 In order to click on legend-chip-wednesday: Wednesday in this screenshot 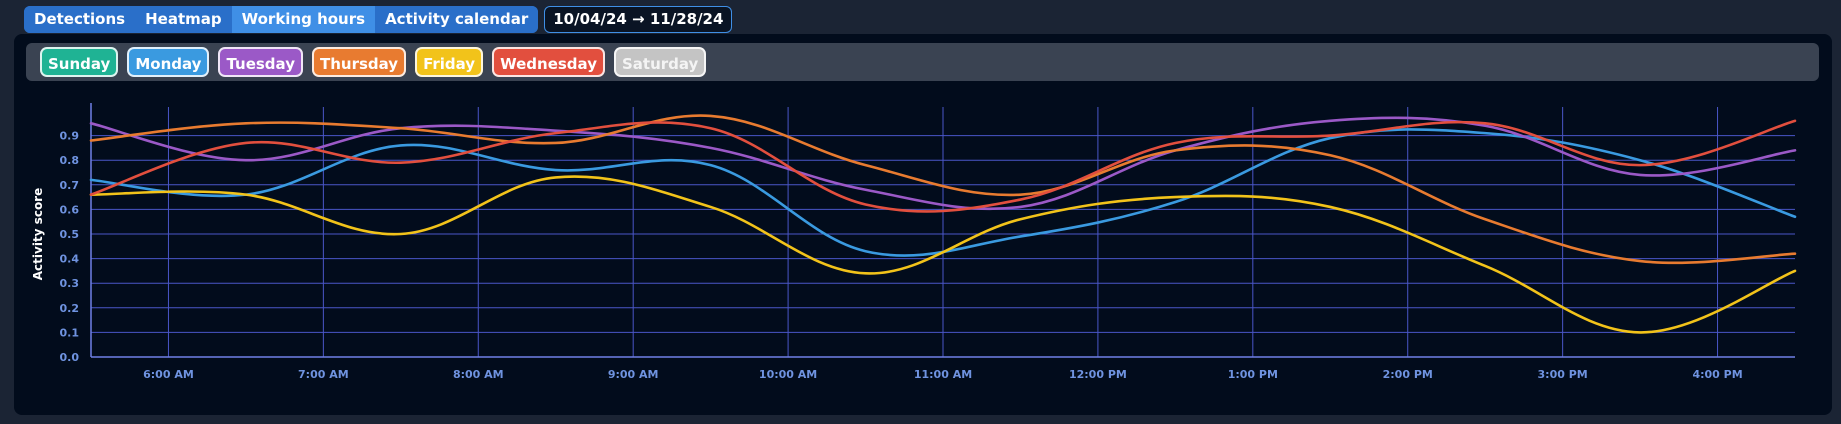, I will do `click(548, 62)`.